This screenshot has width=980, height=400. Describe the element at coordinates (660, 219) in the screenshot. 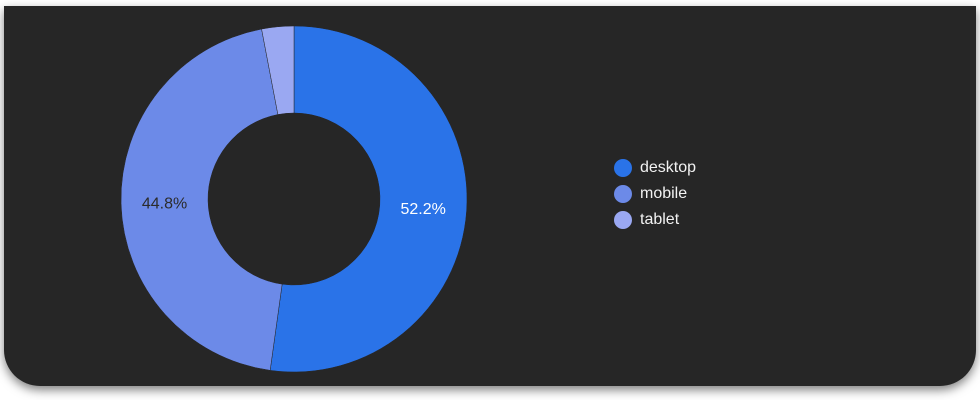

I see `legend-label-tablet: tablet` at that location.